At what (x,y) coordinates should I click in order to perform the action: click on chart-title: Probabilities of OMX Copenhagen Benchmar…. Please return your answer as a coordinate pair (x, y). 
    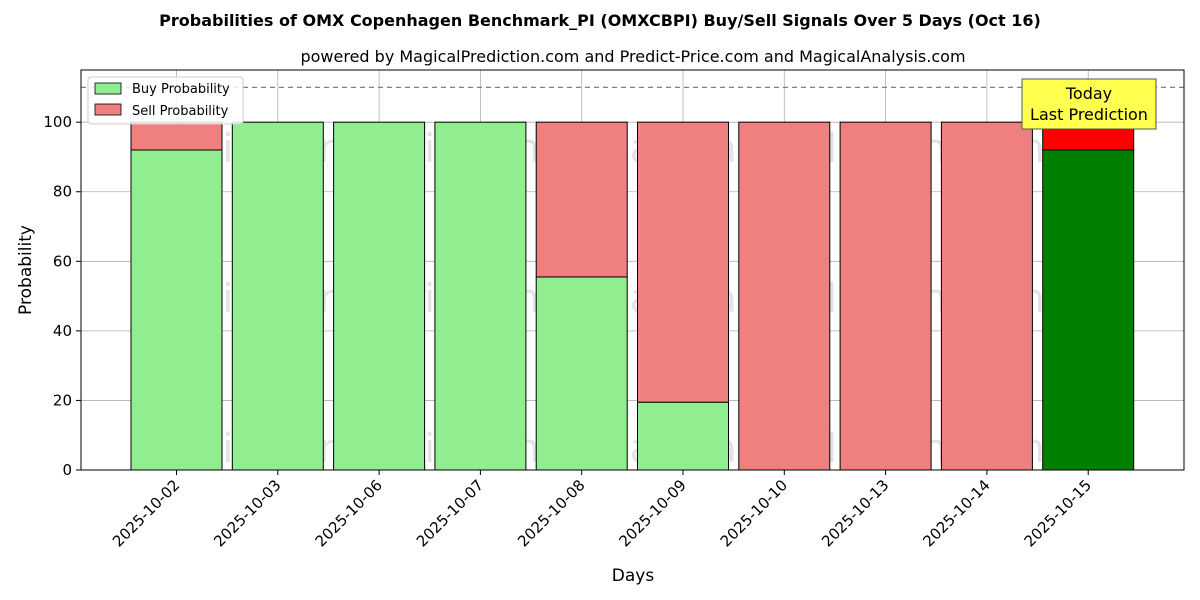
    Looking at the image, I should click on (600, 20).